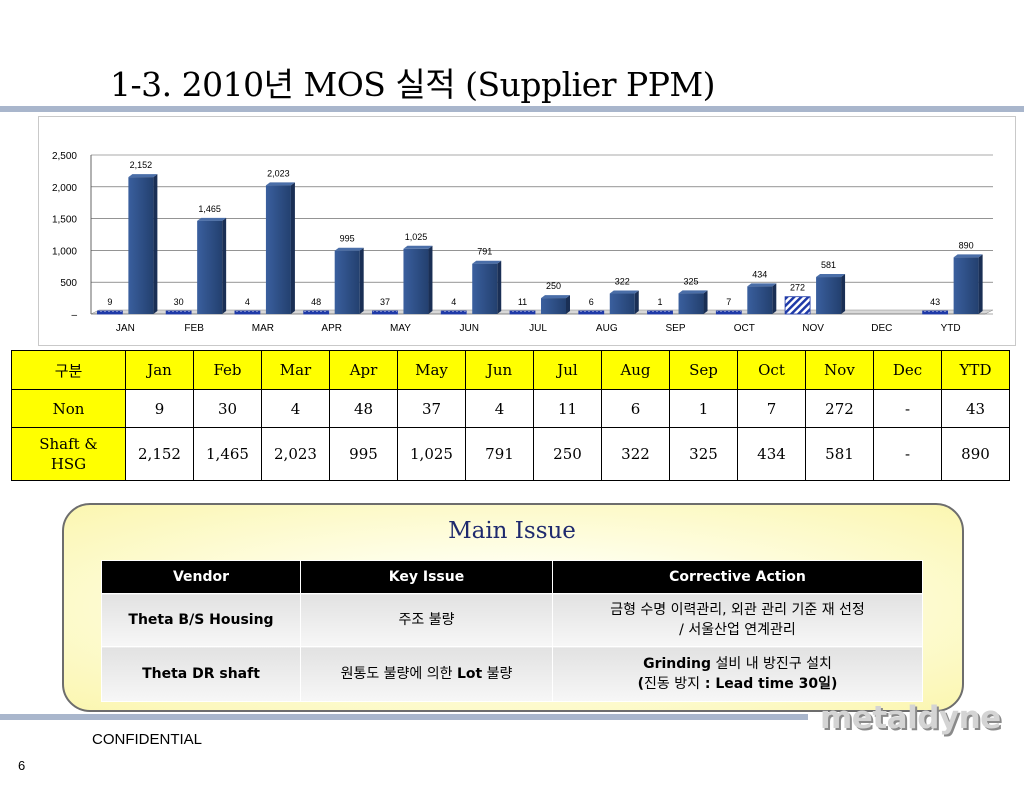 The height and width of the screenshot is (791, 1024). What do you see at coordinates (737, 610) in the screenshot?
I see `action-line: 금형 수명 이력관리, 외관 관리 기준 재 선정` at bounding box center [737, 610].